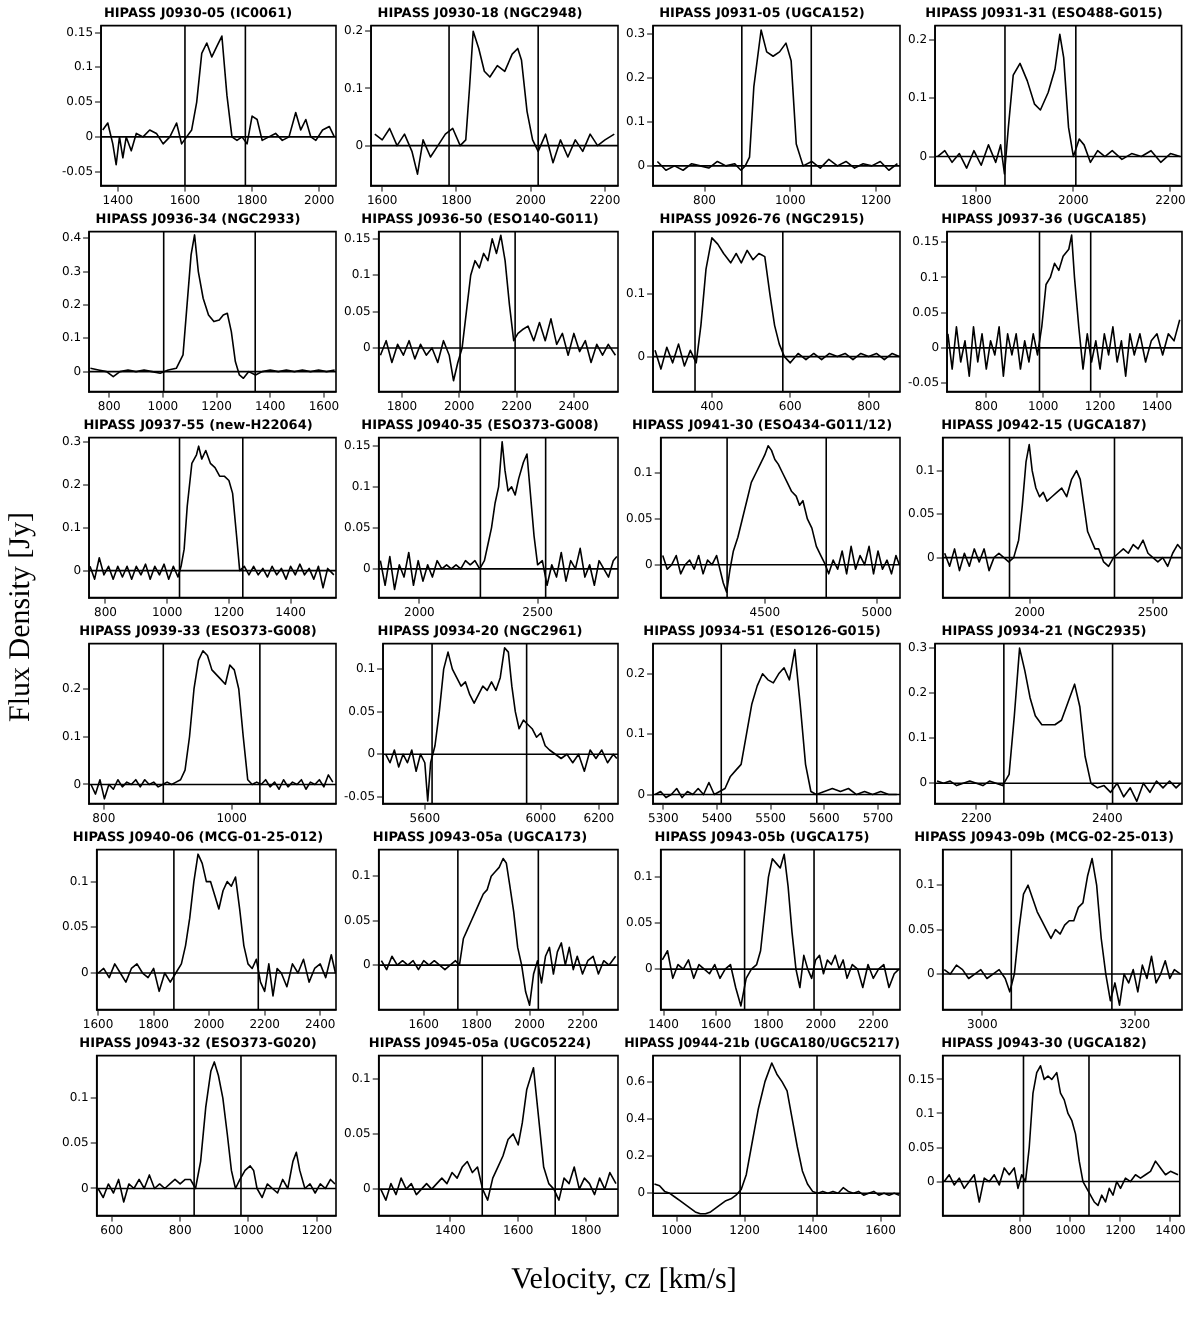 The width and height of the screenshot is (1190, 1324). Describe the element at coordinates (22, 618) in the screenshot. I see `y-axis-title: Flux Density [Jy]` at that location.